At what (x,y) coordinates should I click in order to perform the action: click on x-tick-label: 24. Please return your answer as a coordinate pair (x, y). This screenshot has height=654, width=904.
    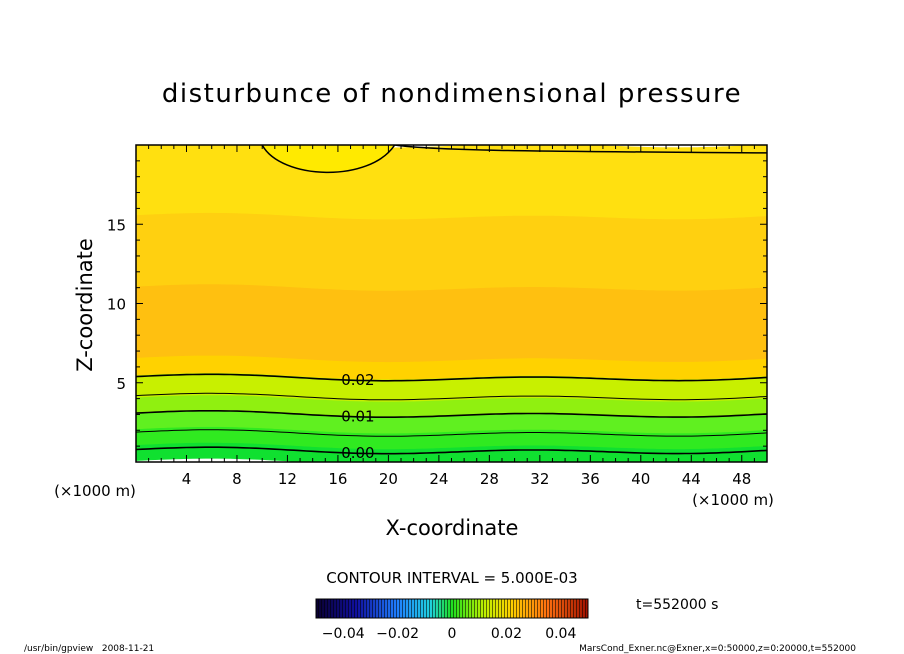
    Looking at the image, I should click on (438, 479).